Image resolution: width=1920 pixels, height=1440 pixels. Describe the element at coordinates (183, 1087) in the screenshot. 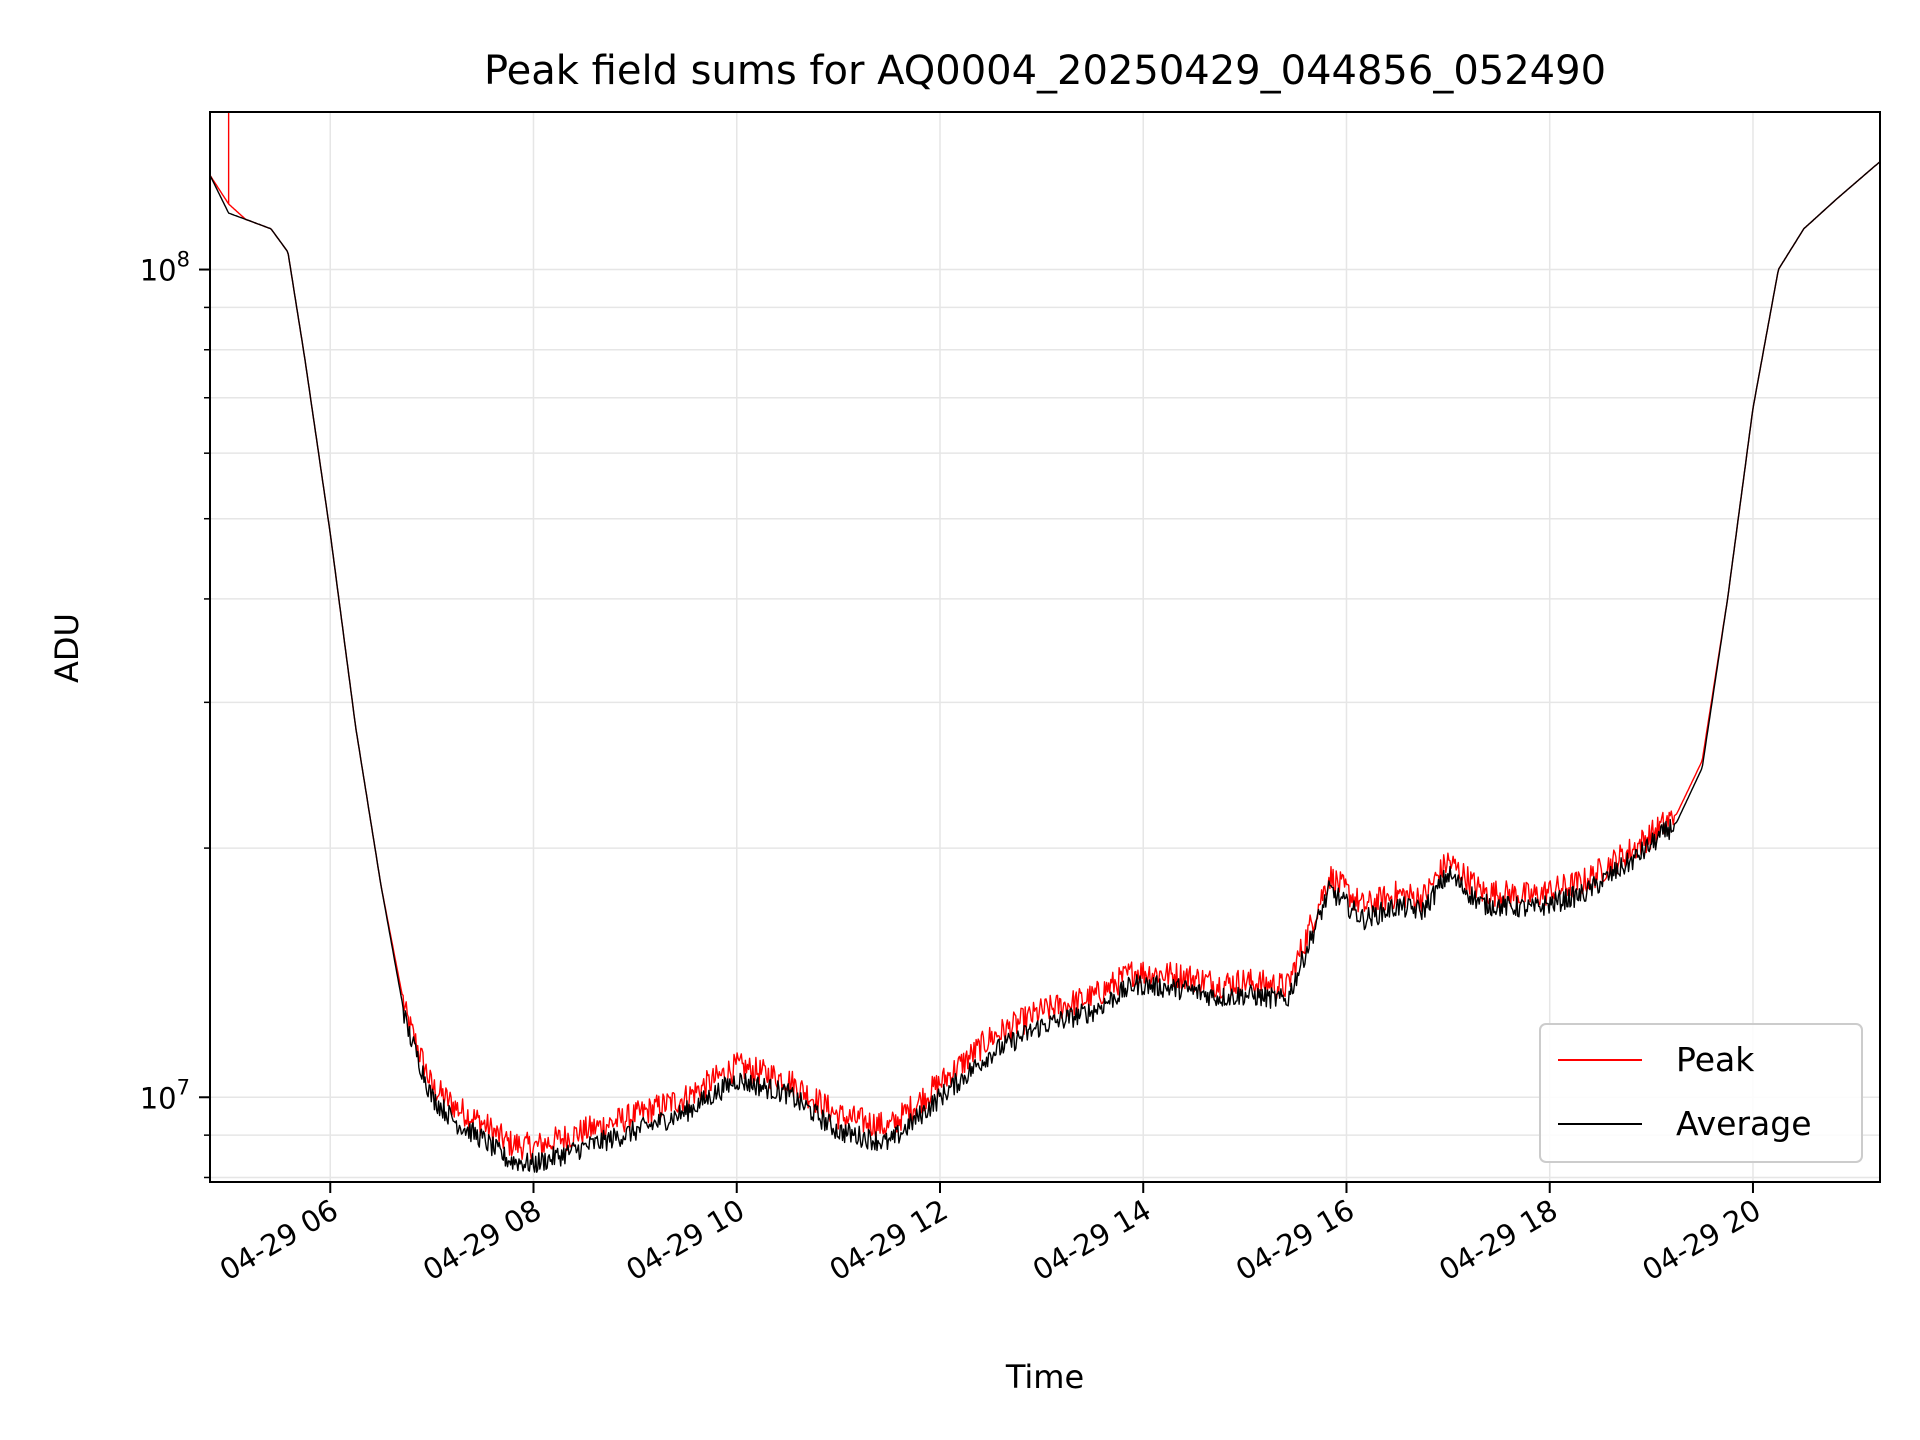

I see `y-tick-exponent: 7` at that location.